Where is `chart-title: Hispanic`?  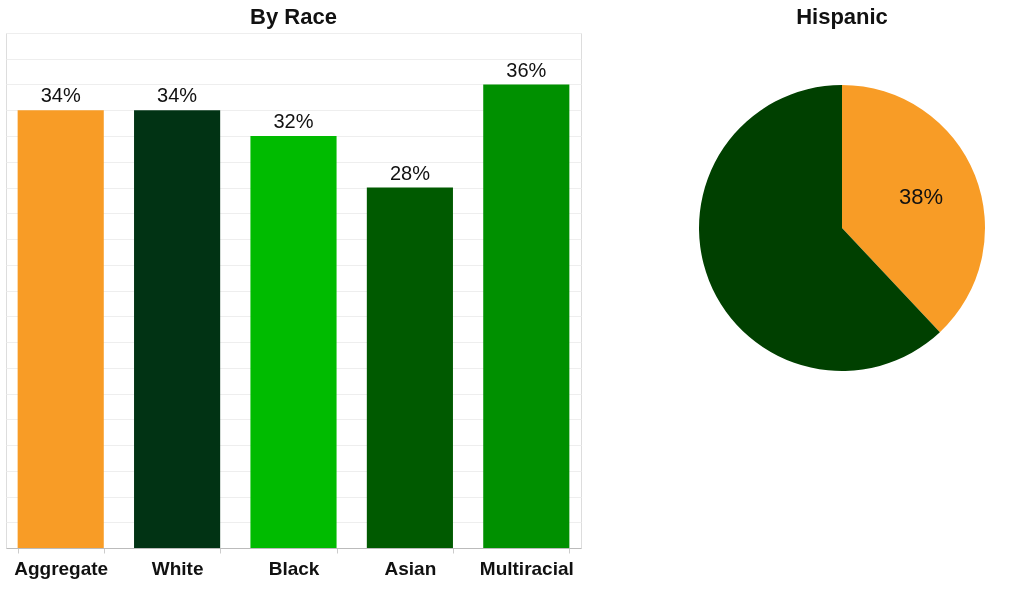 chart-title: Hispanic is located at coordinates (842, 16).